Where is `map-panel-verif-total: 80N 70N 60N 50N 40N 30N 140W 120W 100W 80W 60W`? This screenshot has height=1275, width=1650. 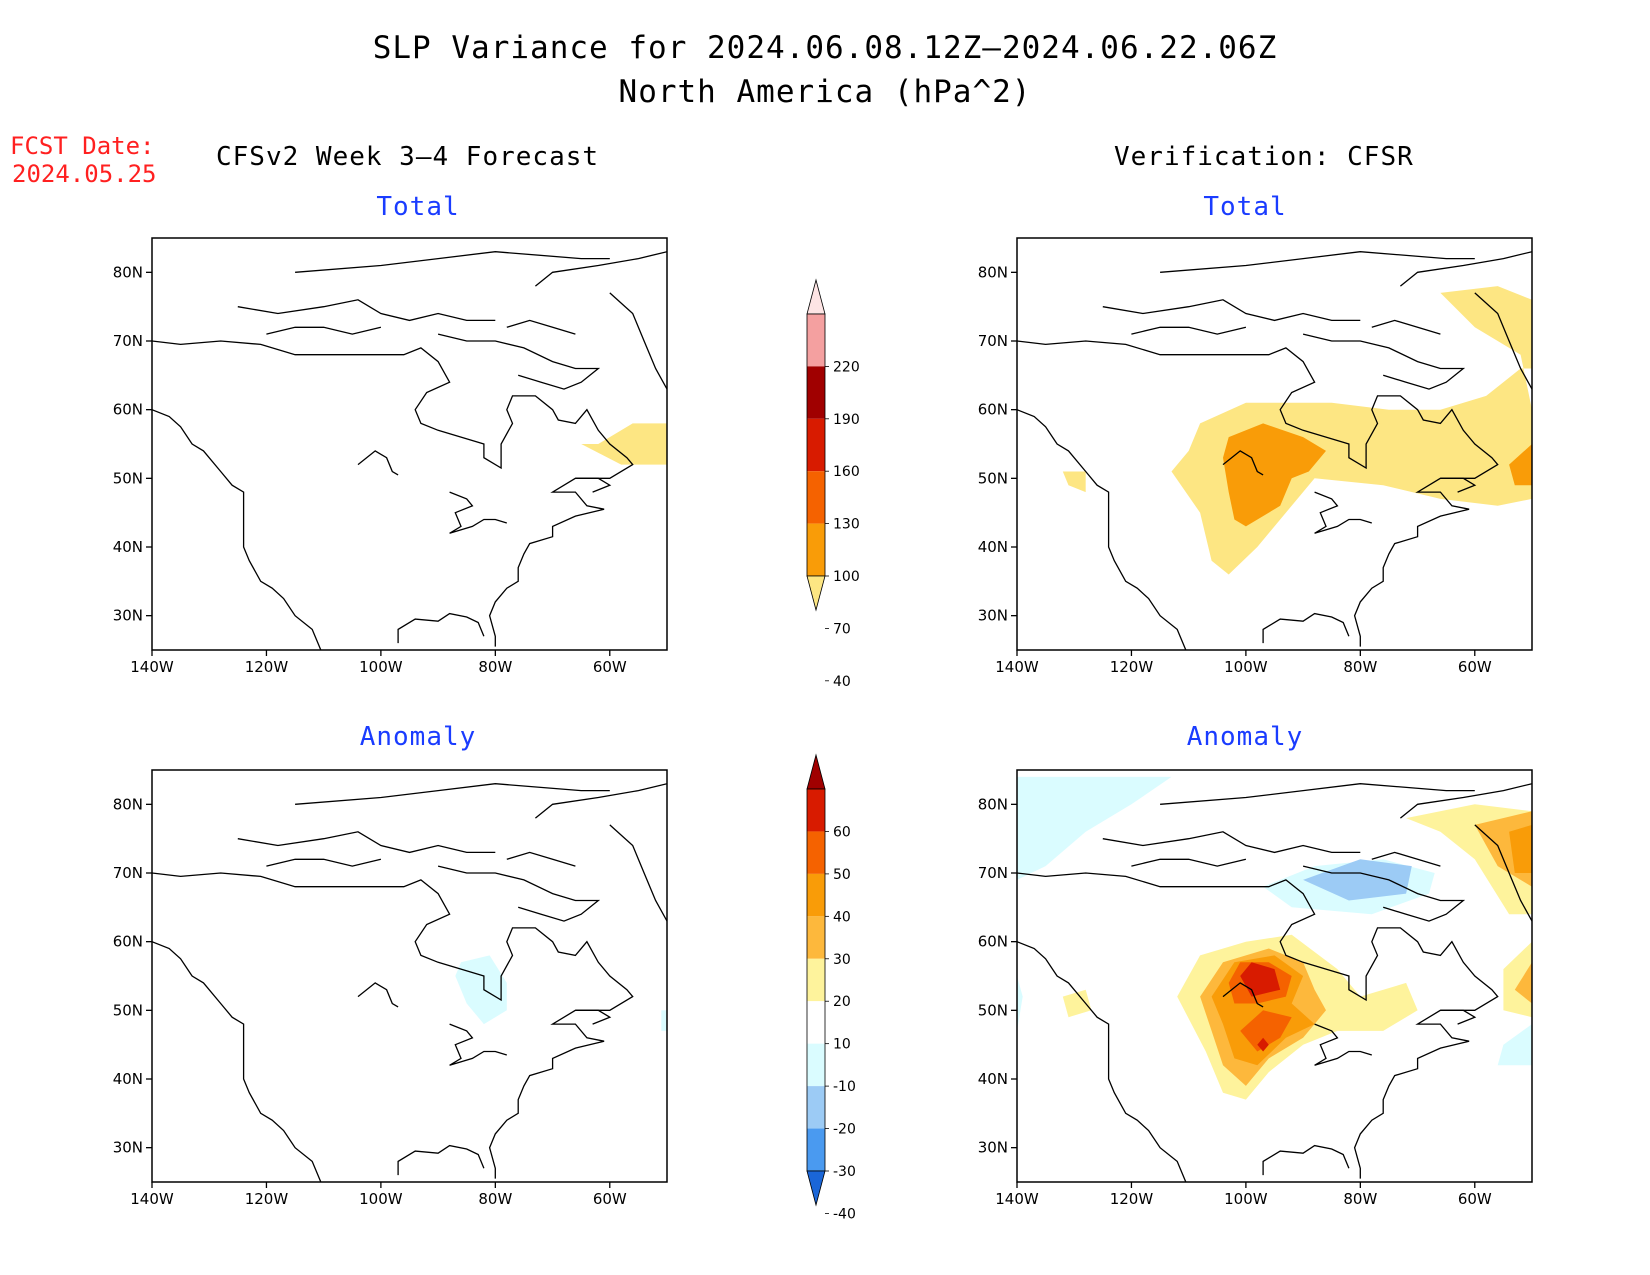
map-panel-verif-total: 80N 70N 60N 50N 40N 30N 140W 120W 100W 80W 60W is located at coordinates (1255, 469).